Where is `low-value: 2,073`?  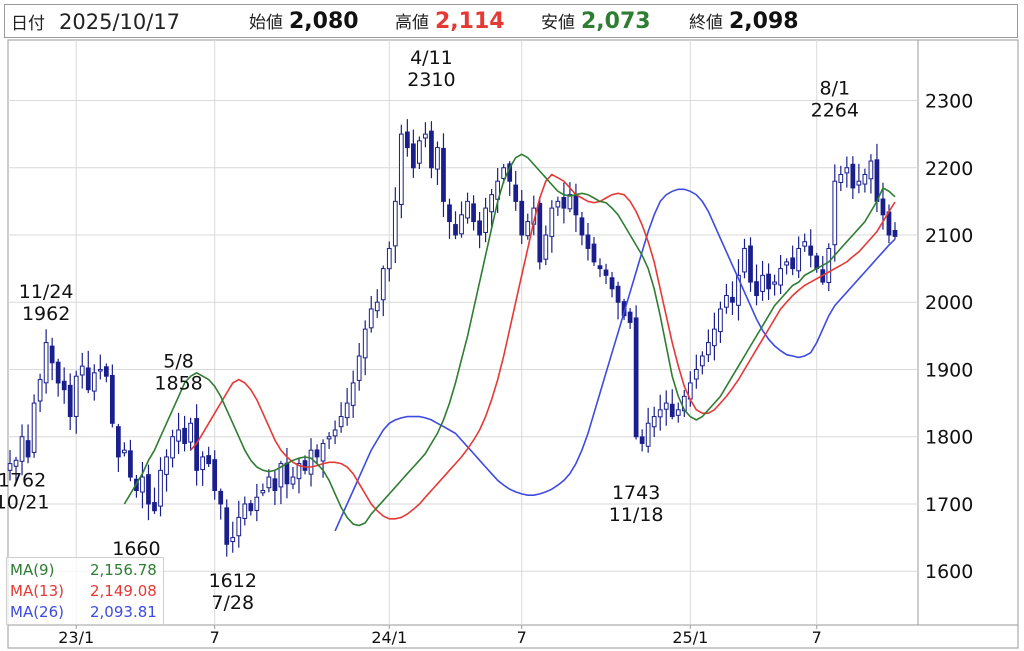 low-value: 2,073 is located at coordinates (616, 21).